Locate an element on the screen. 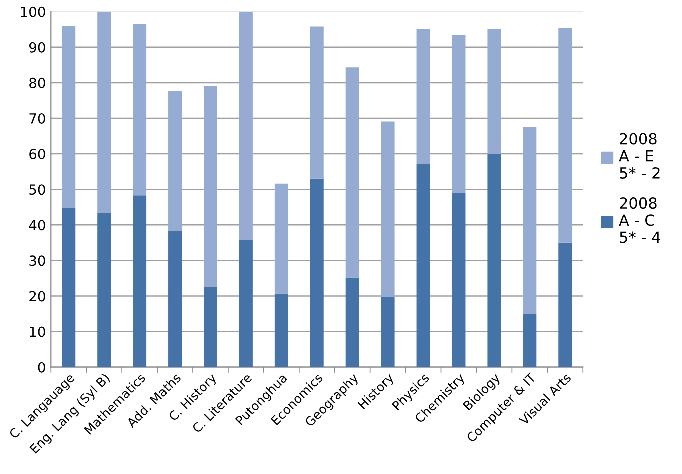  y-tick-label: 80 is located at coordinates (38, 83).